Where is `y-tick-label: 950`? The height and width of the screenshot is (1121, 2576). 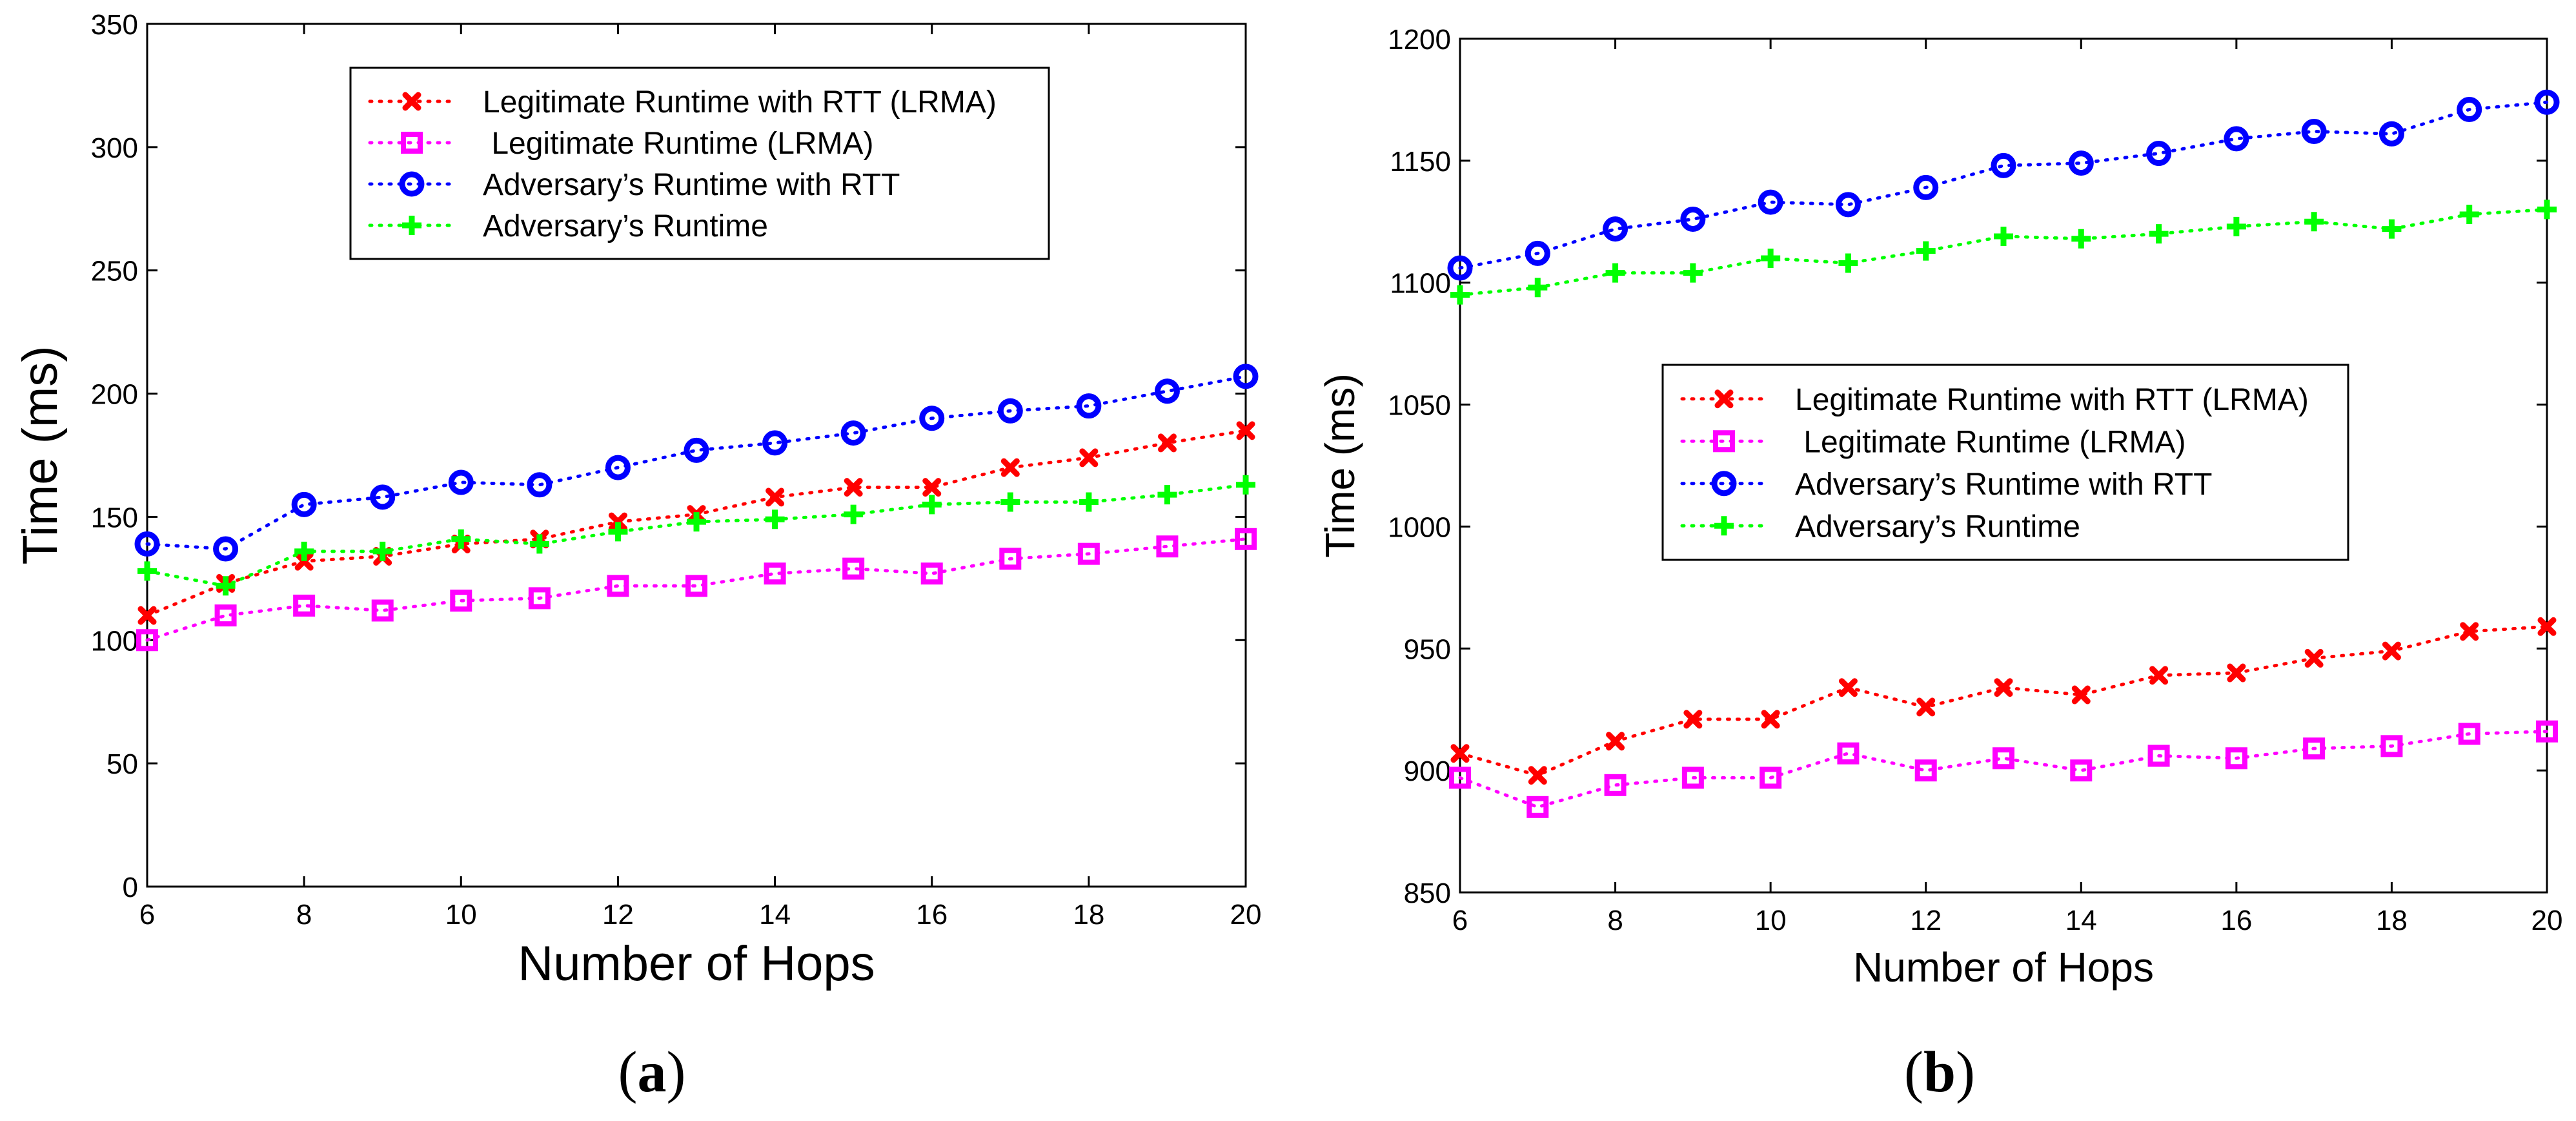
y-tick-label: 950 is located at coordinates (1427, 649).